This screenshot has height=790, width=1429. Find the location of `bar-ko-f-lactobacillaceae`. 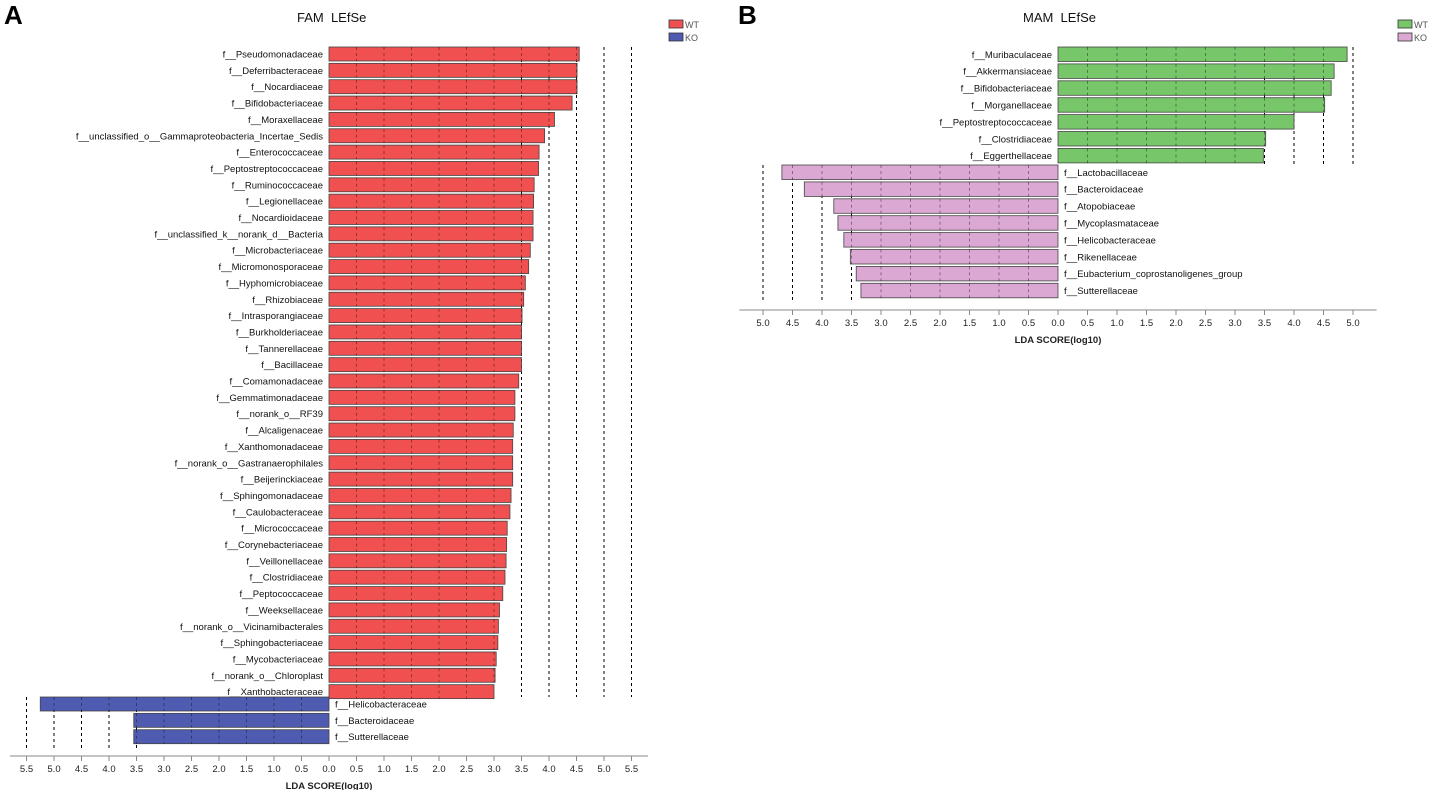

bar-ko-f-lactobacillaceae is located at coordinates (920, 172).